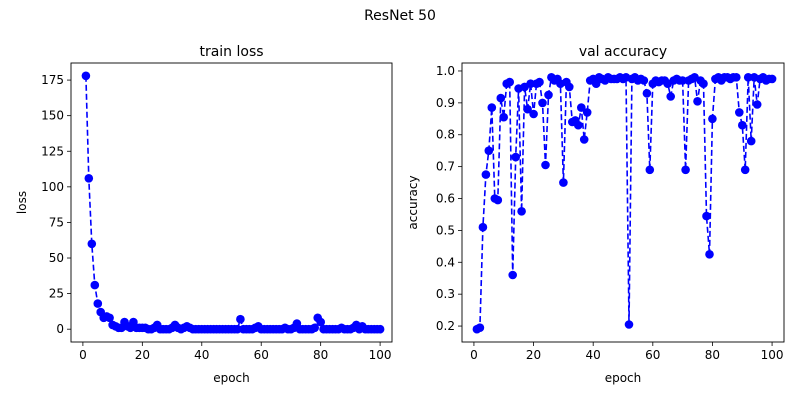 This screenshot has width=800, height=400. I want to click on chart-2-ytick-label: 1.0, so click(445, 71).